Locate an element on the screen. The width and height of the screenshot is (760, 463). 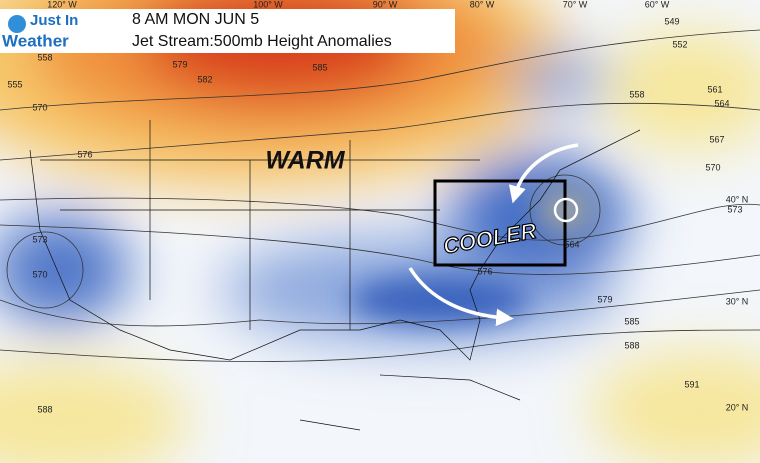
contour-label: 552 is located at coordinates (679, 44).